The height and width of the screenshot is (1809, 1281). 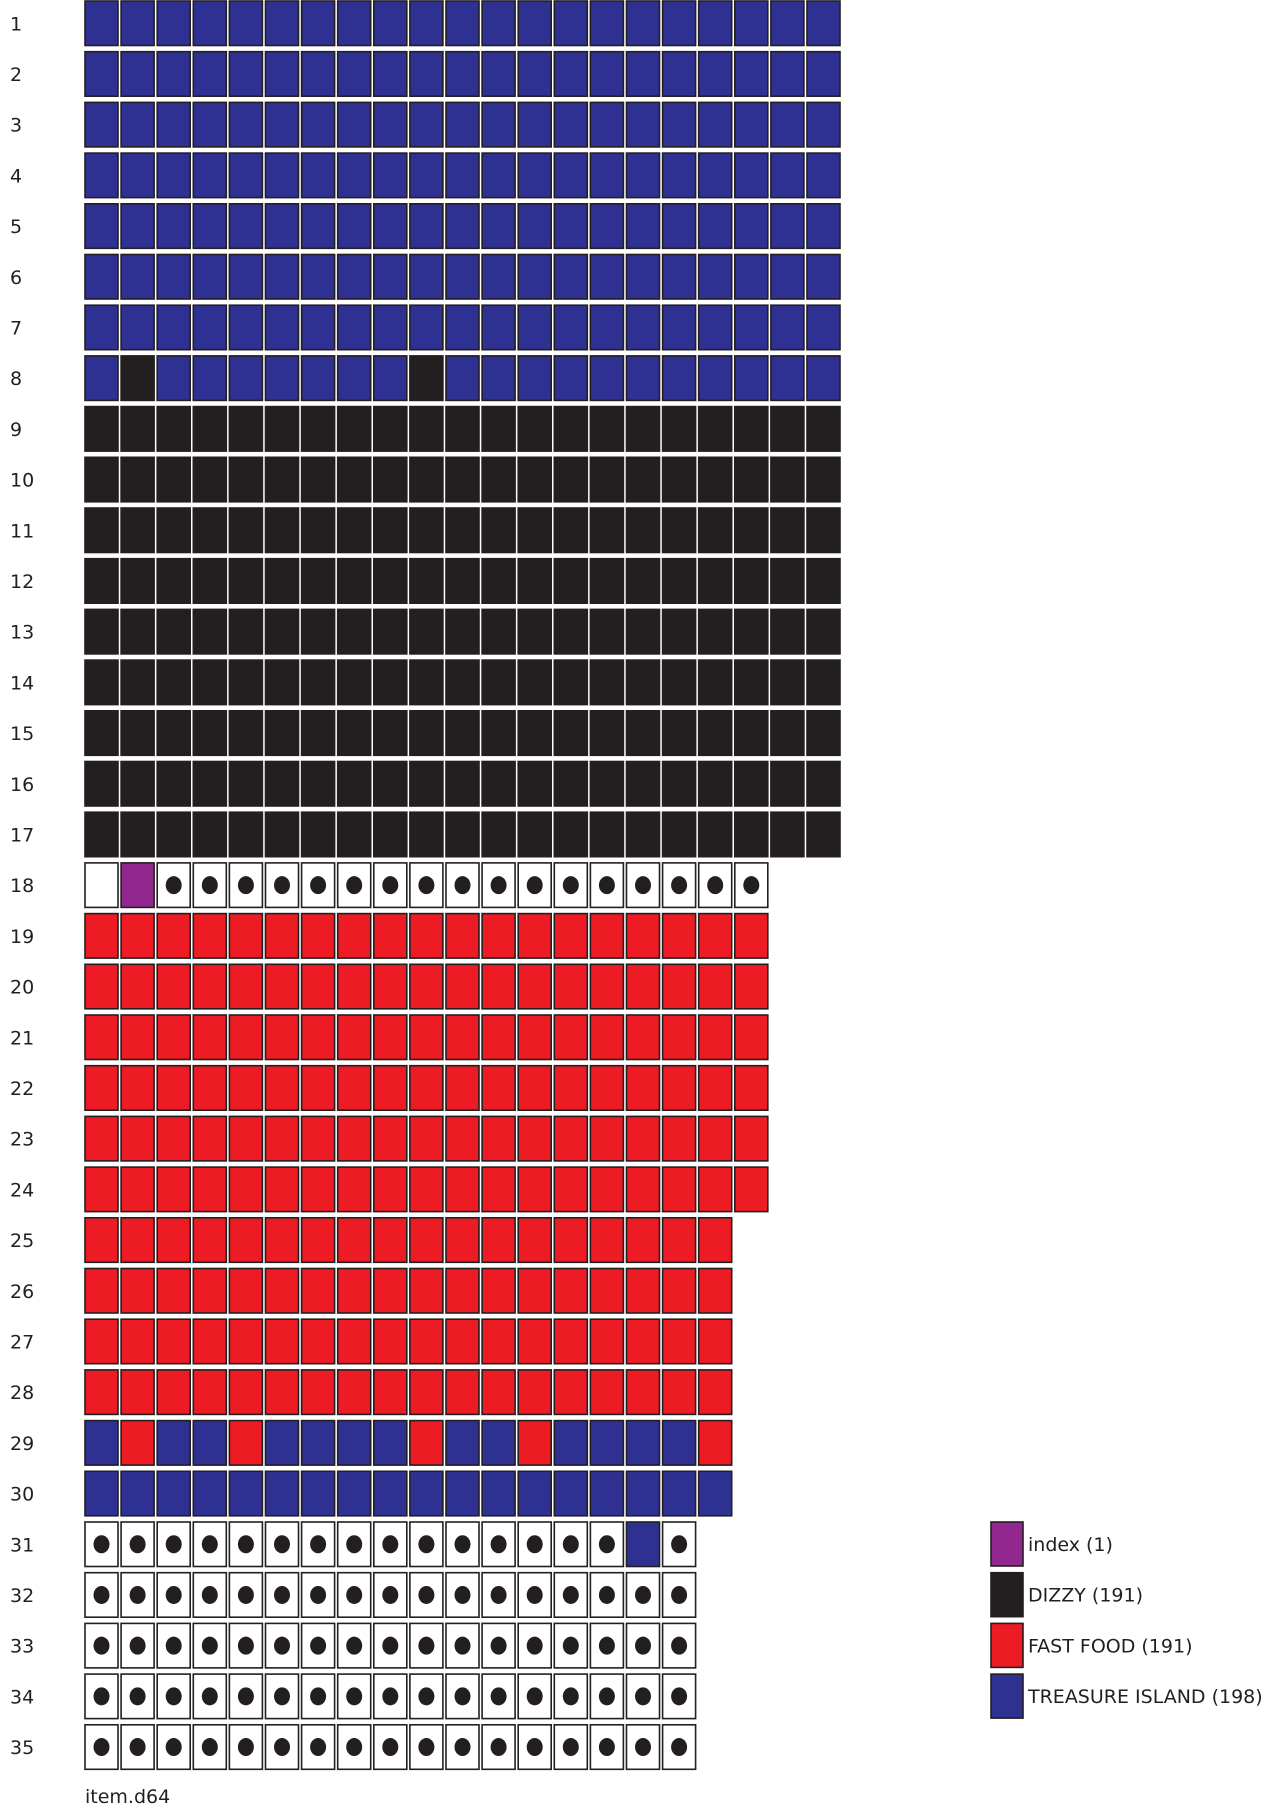 I want to click on legend-label: FAST FOOD (191), so click(x=1110, y=1646).